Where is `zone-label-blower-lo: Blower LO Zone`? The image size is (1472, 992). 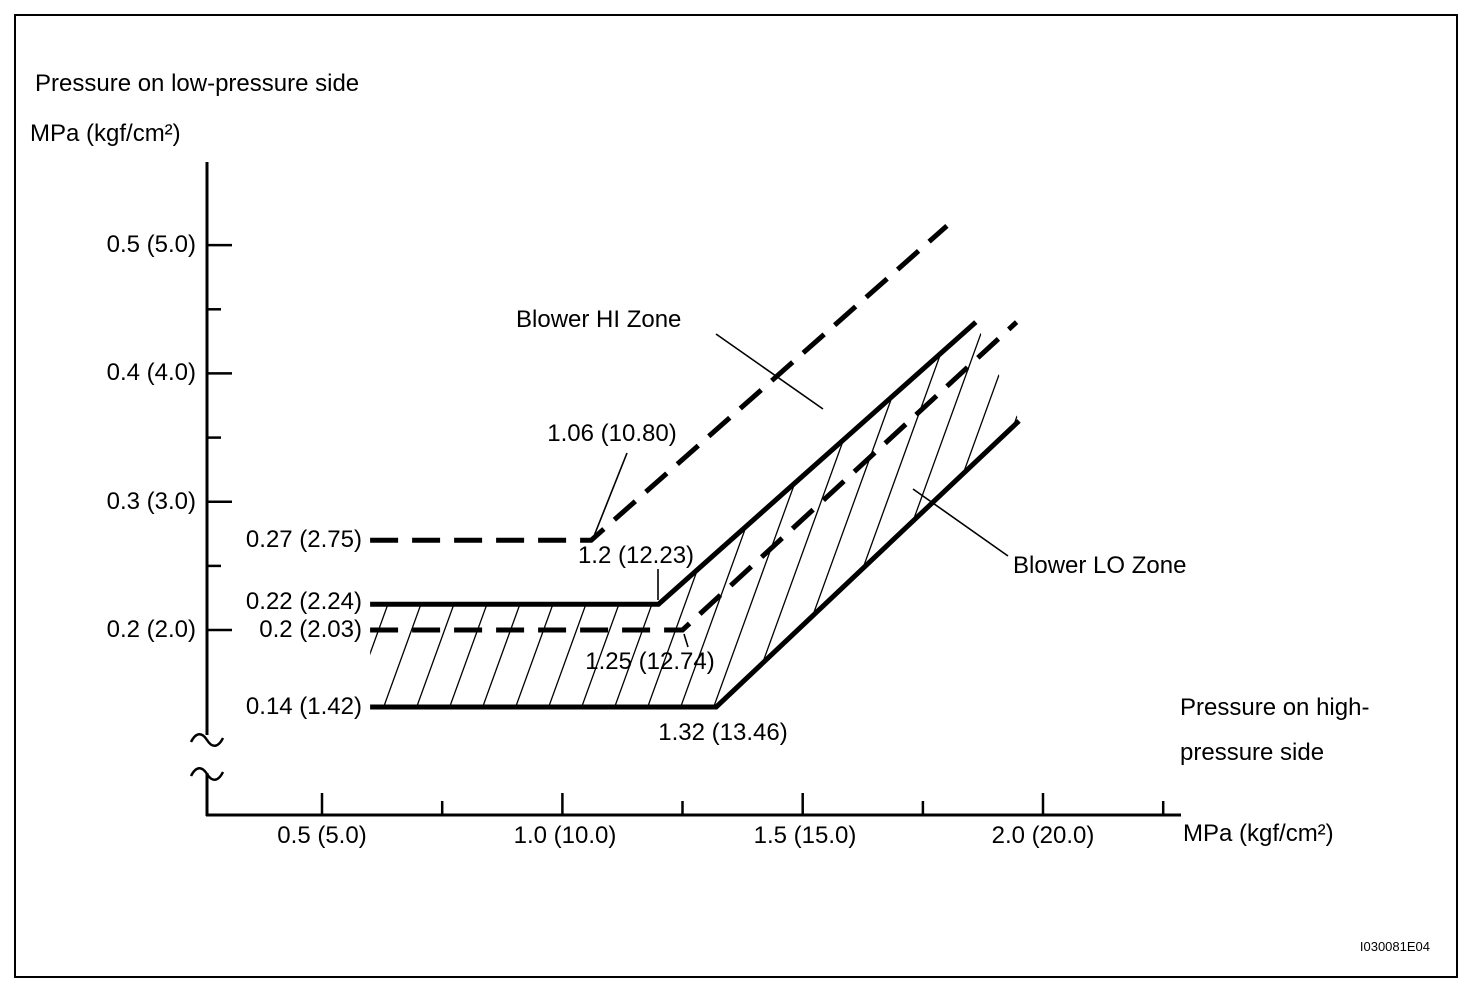 zone-label-blower-lo: Blower LO Zone is located at coordinates (1100, 565).